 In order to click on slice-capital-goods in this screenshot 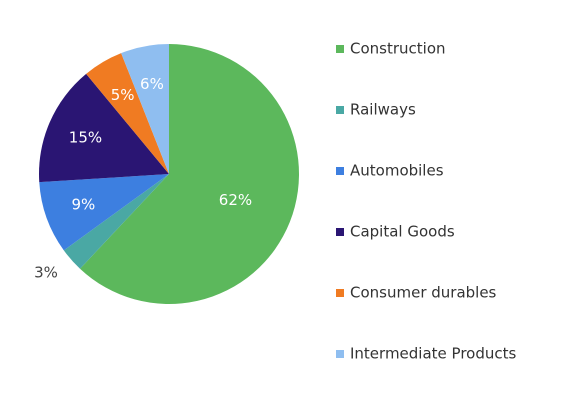, I will do `click(104, 128)`.